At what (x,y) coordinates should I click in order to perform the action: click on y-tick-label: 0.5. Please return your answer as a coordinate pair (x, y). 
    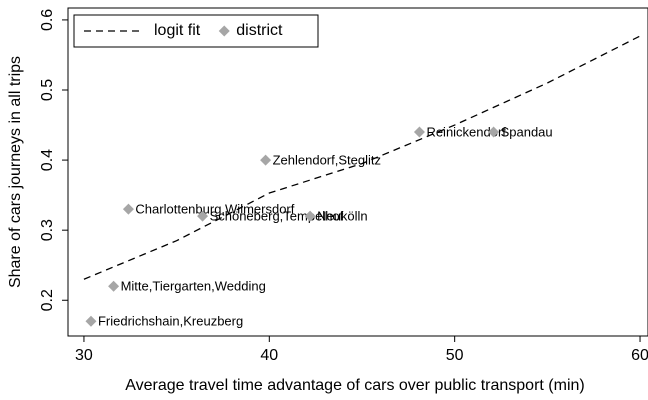
    Looking at the image, I should click on (47, 90).